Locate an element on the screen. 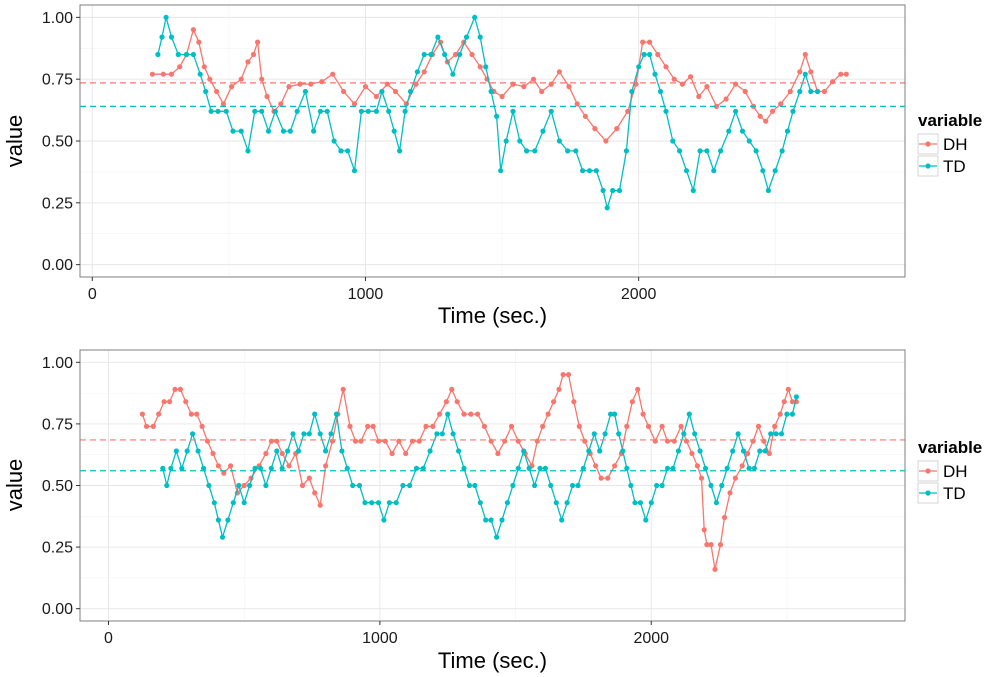 This screenshot has width=1000, height=677. y-tick-label: 0.50 is located at coordinates (57, 486).